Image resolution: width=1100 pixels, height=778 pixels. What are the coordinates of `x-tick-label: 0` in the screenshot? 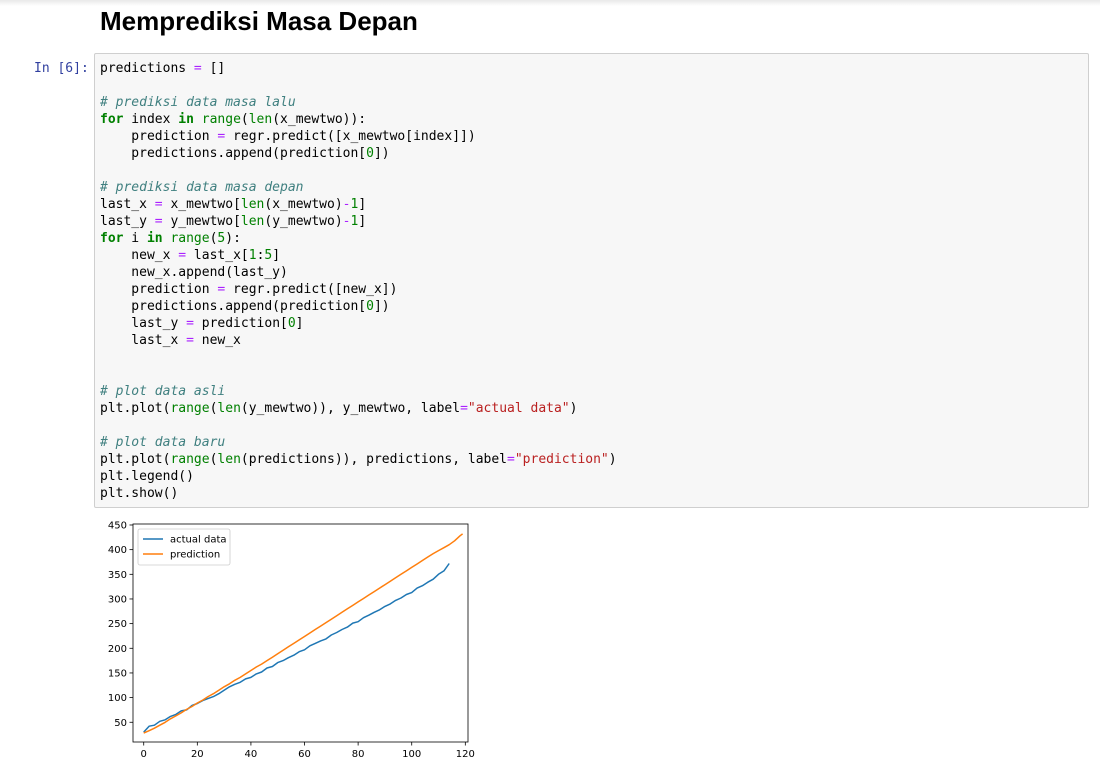 It's located at (144, 754).